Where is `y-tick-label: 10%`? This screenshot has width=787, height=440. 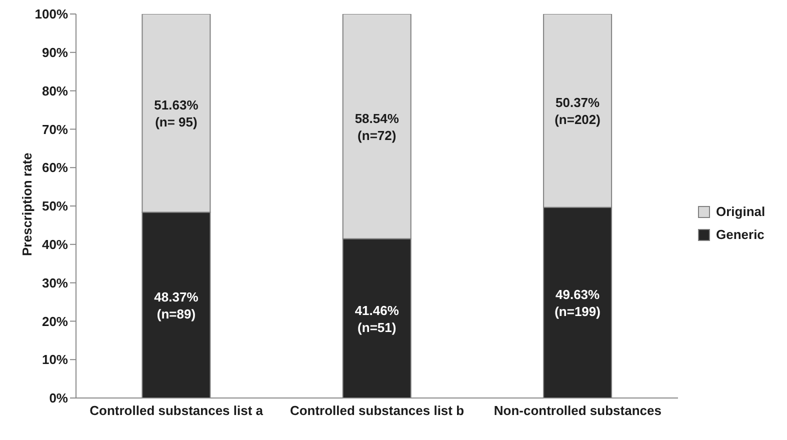
y-tick-label: 10% is located at coordinates (55, 360).